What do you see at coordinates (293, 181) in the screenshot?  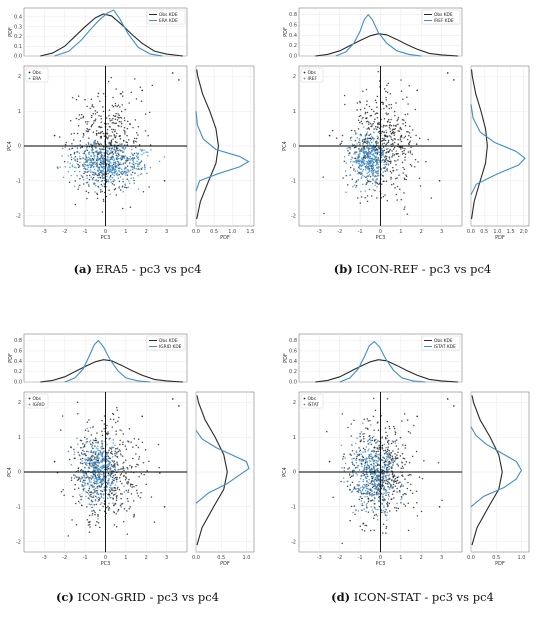 I see `ytick-label: -1` at bounding box center [293, 181].